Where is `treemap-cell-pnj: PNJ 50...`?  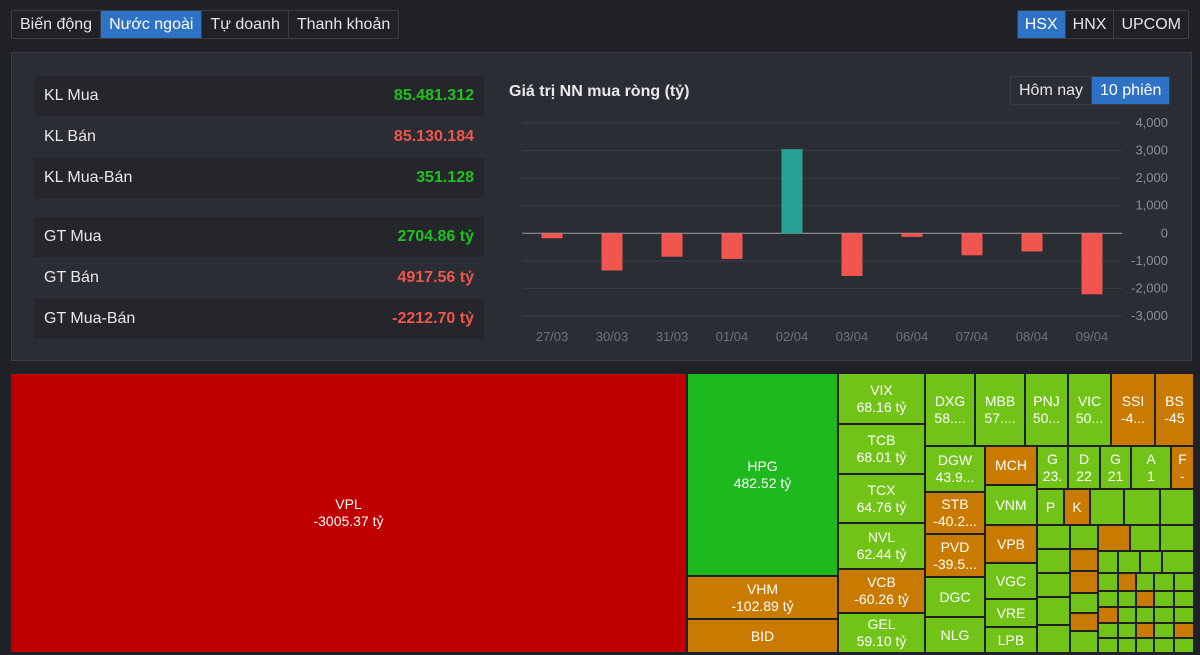 treemap-cell-pnj: PNJ 50... is located at coordinates (1046, 409).